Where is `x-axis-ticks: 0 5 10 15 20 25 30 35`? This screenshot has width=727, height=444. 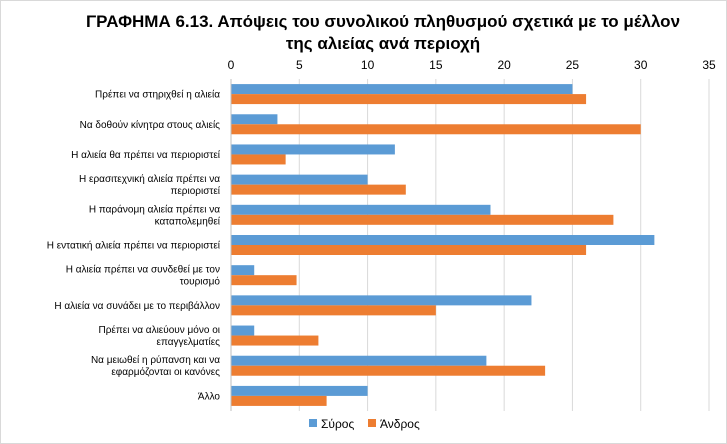
x-axis-ticks: 0 5 10 15 20 25 30 35 is located at coordinates (472, 65).